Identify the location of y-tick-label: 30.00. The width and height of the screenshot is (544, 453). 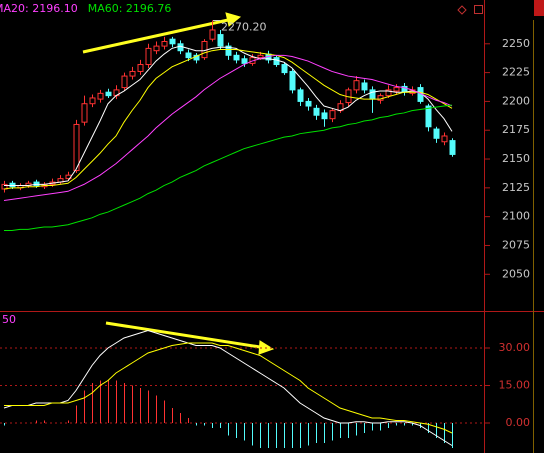
(515, 347).